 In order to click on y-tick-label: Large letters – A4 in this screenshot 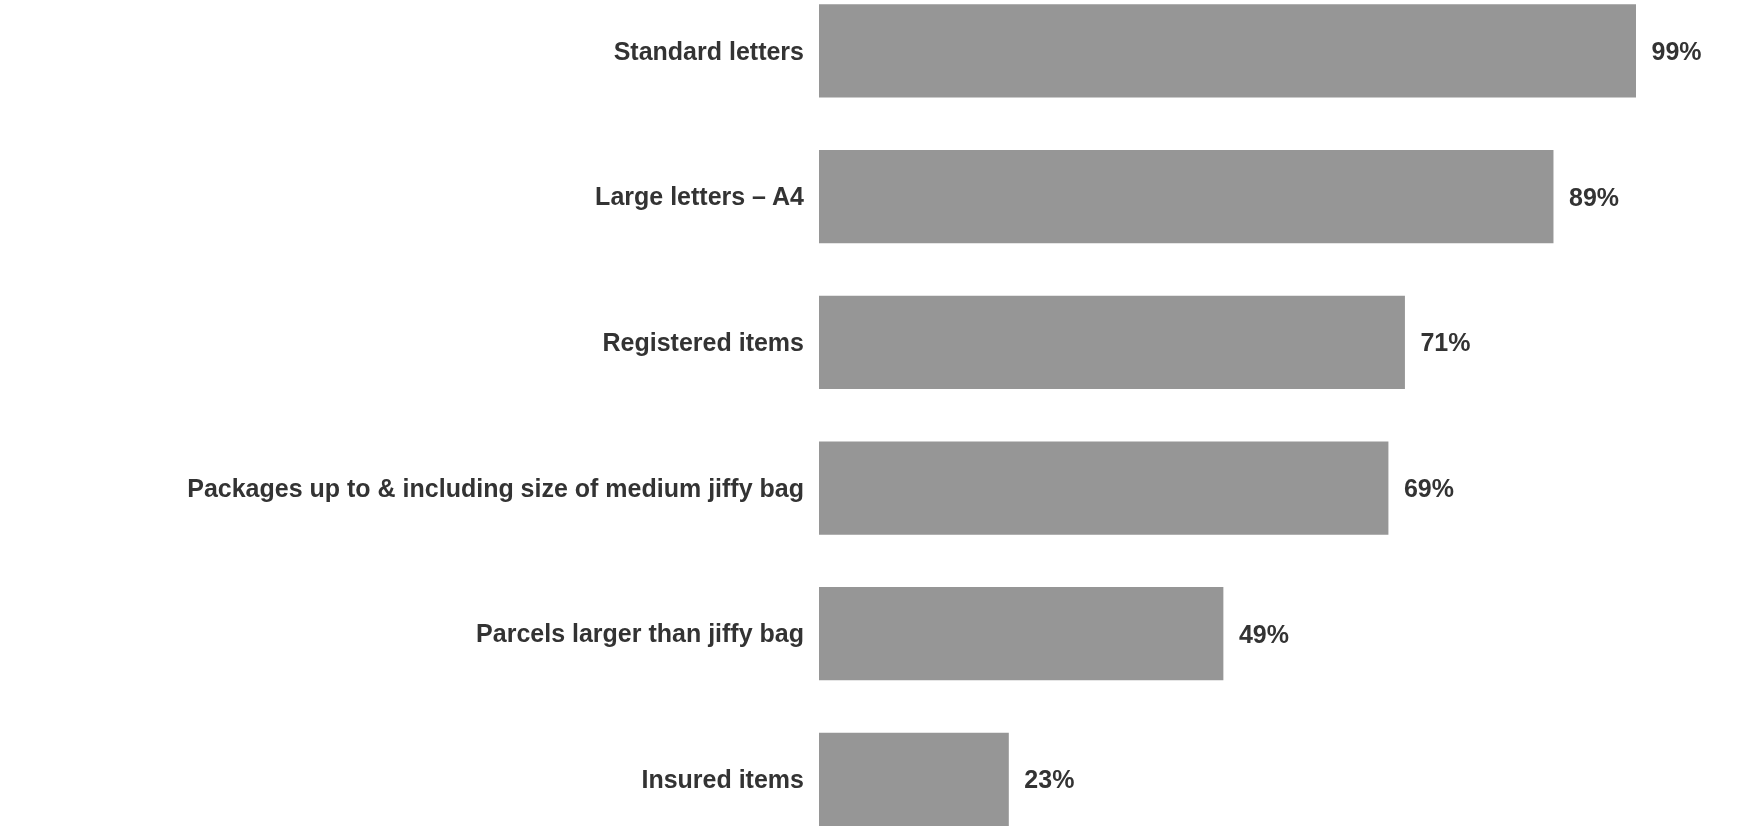, I will do `click(700, 196)`.